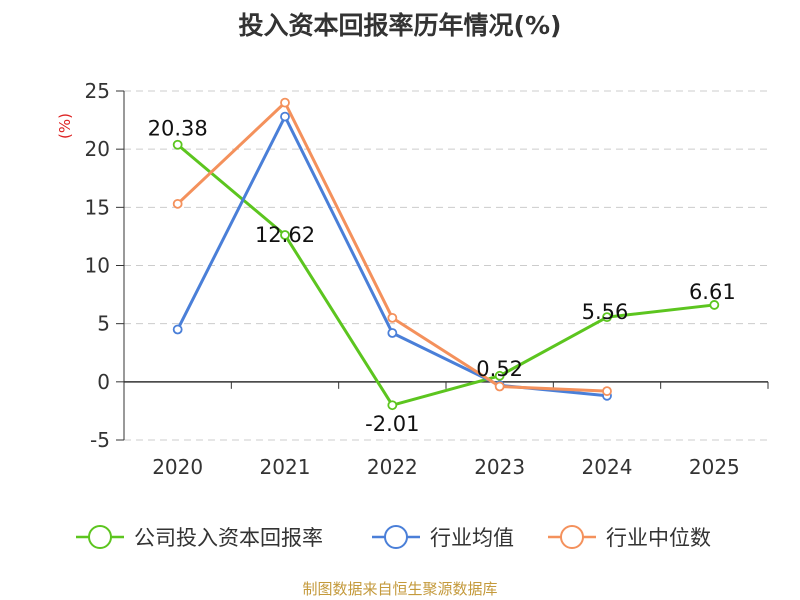  What do you see at coordinates (392, 467) in the screenshot?
I see `x-tick-label: 2022` at bounding box center [392, 467].